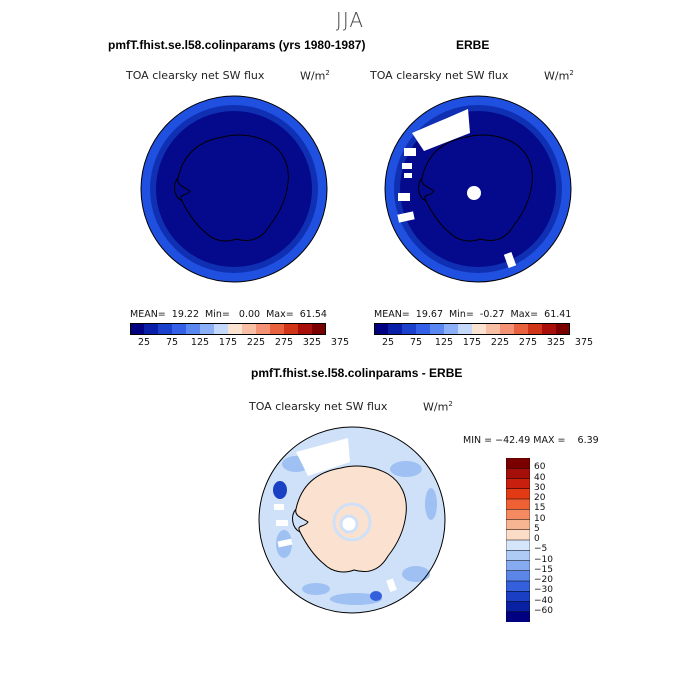  What do you see at coordinates (543, 590) in the screenshot?
I see `diff-colorbar-tick-label: −30` at bounding box center [543, 590].